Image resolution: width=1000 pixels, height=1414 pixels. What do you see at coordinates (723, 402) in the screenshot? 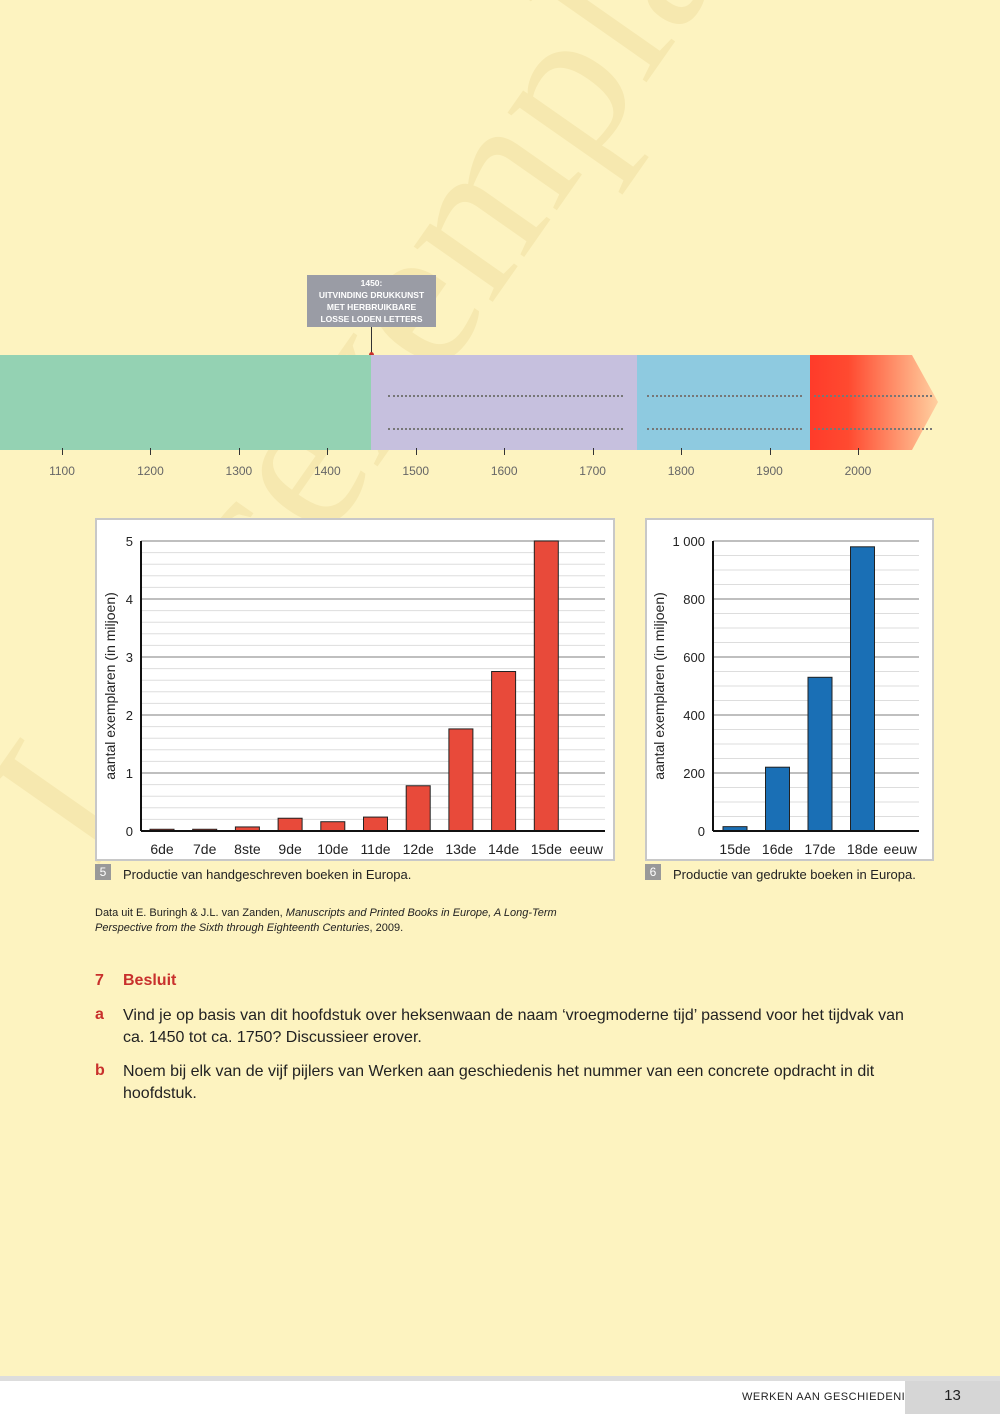
I see `band-modern` at bounding box center [723, 402].